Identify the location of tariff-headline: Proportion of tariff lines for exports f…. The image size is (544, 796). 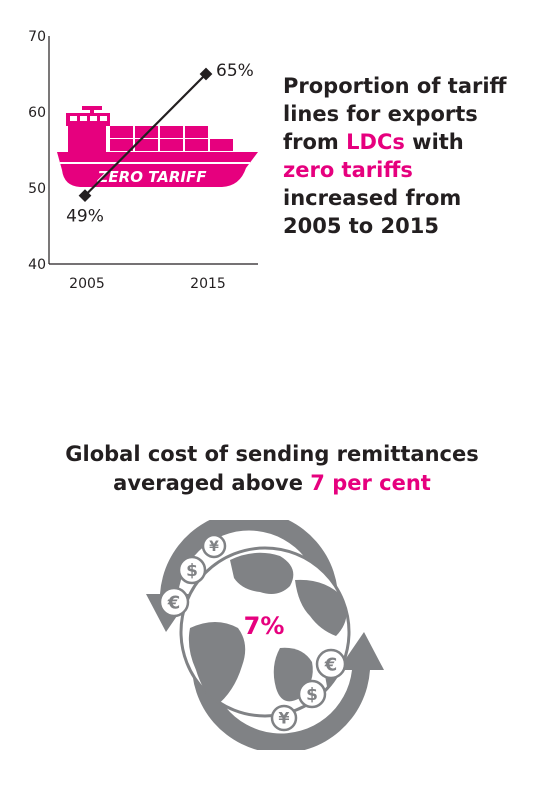
(413, 156).